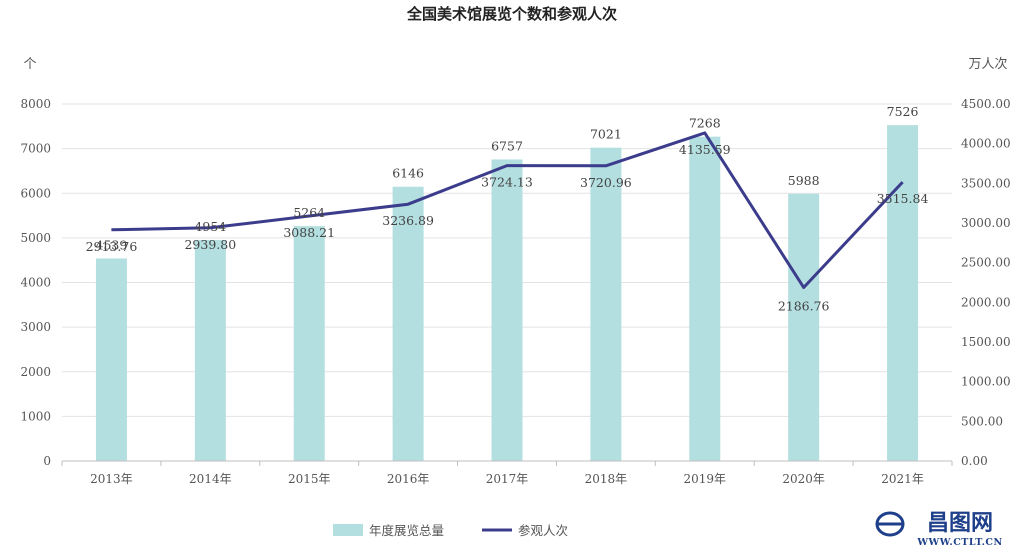  What do you see at coordinates (210, 226) in the screenshot?
I see `bar-data-label: 4954` at bounding box center [210, 226].